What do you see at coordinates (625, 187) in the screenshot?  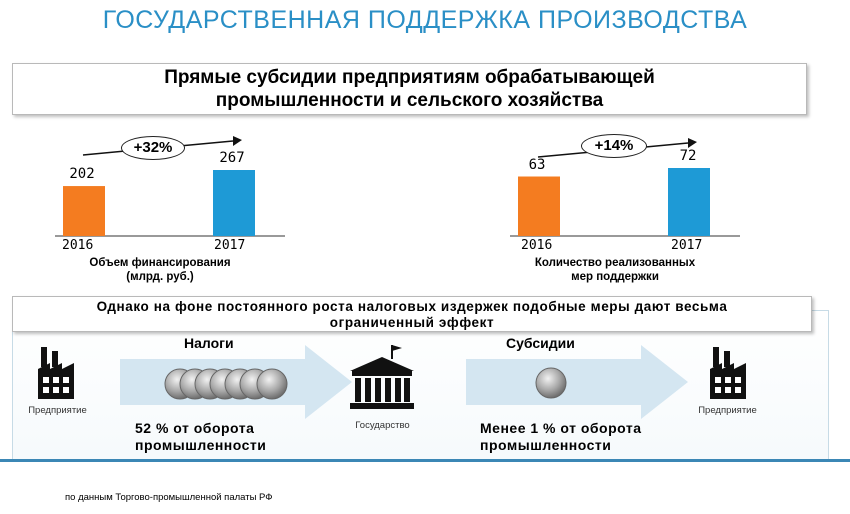 I see `chart-measures-svg` at bounding box center [625, 187].